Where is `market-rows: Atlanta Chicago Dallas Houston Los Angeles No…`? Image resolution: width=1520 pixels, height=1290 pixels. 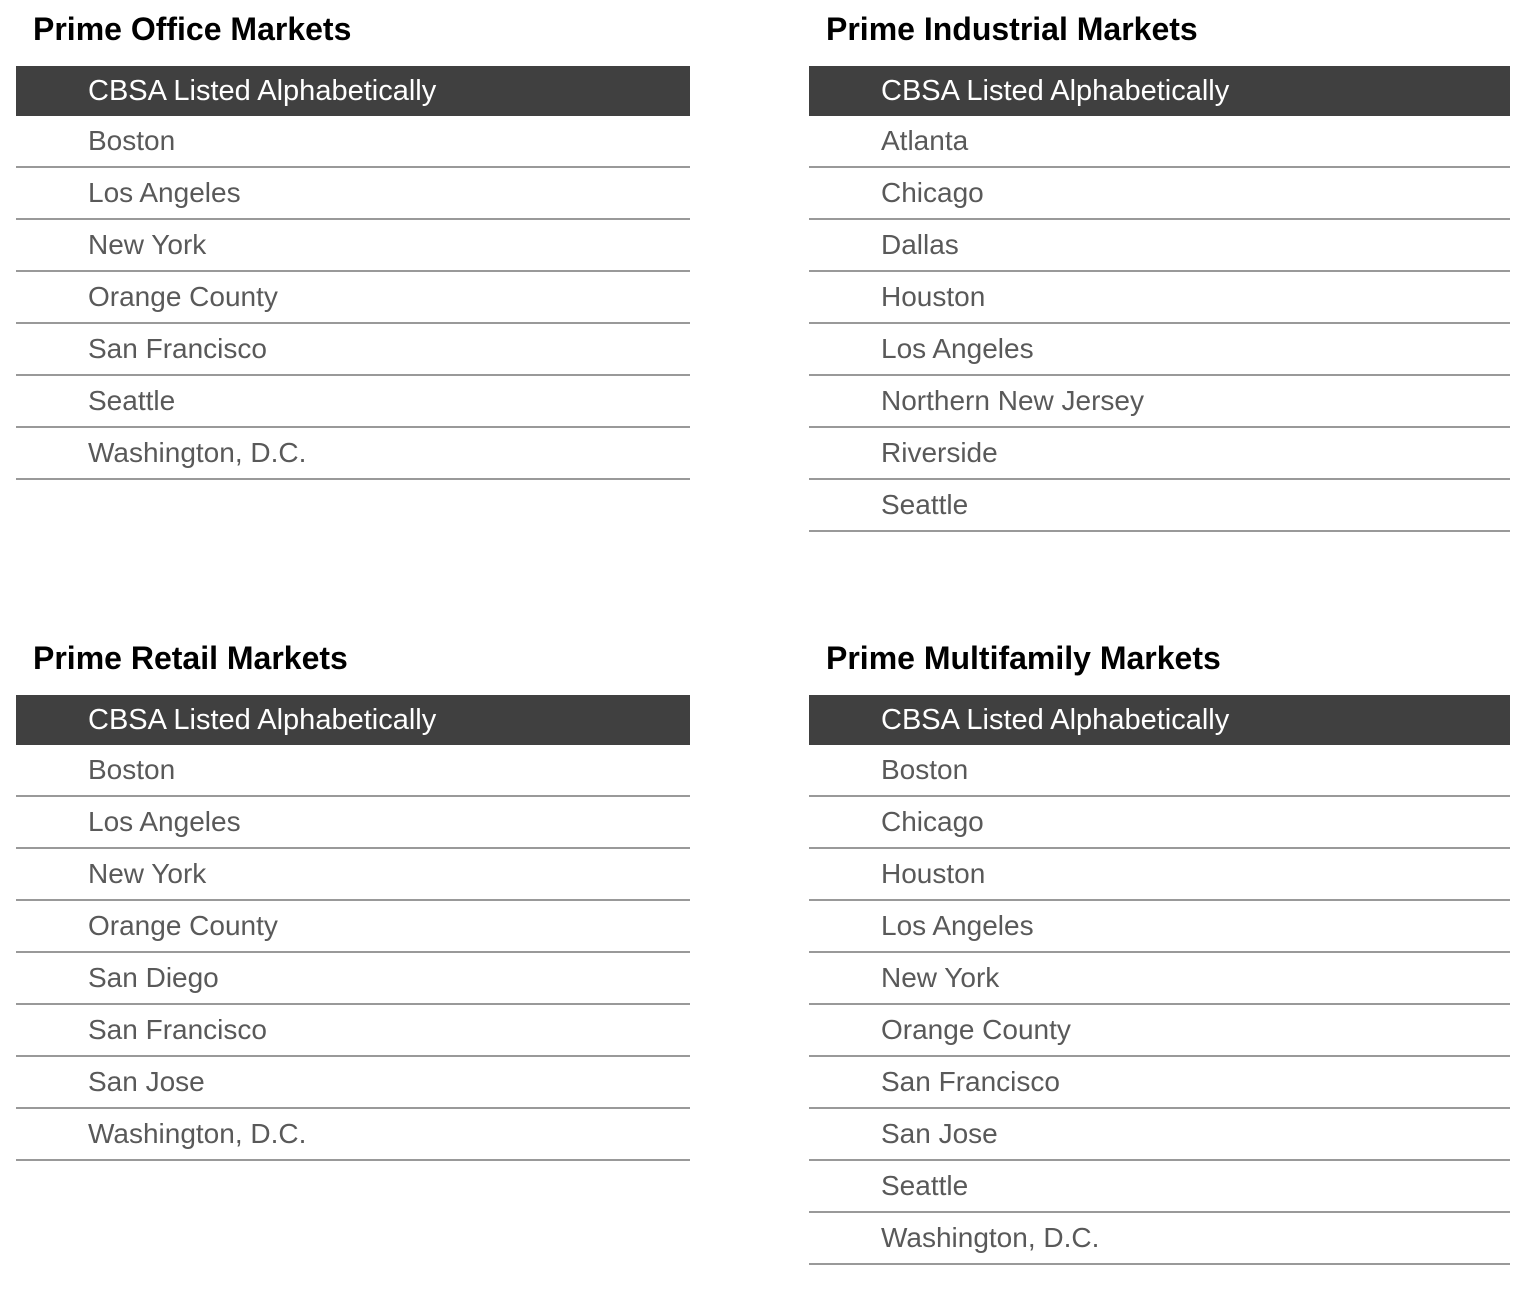 market-rows: Atlanta Chicago Dallas Houston Los Angeles No… is located at coordinates (1159, 324).